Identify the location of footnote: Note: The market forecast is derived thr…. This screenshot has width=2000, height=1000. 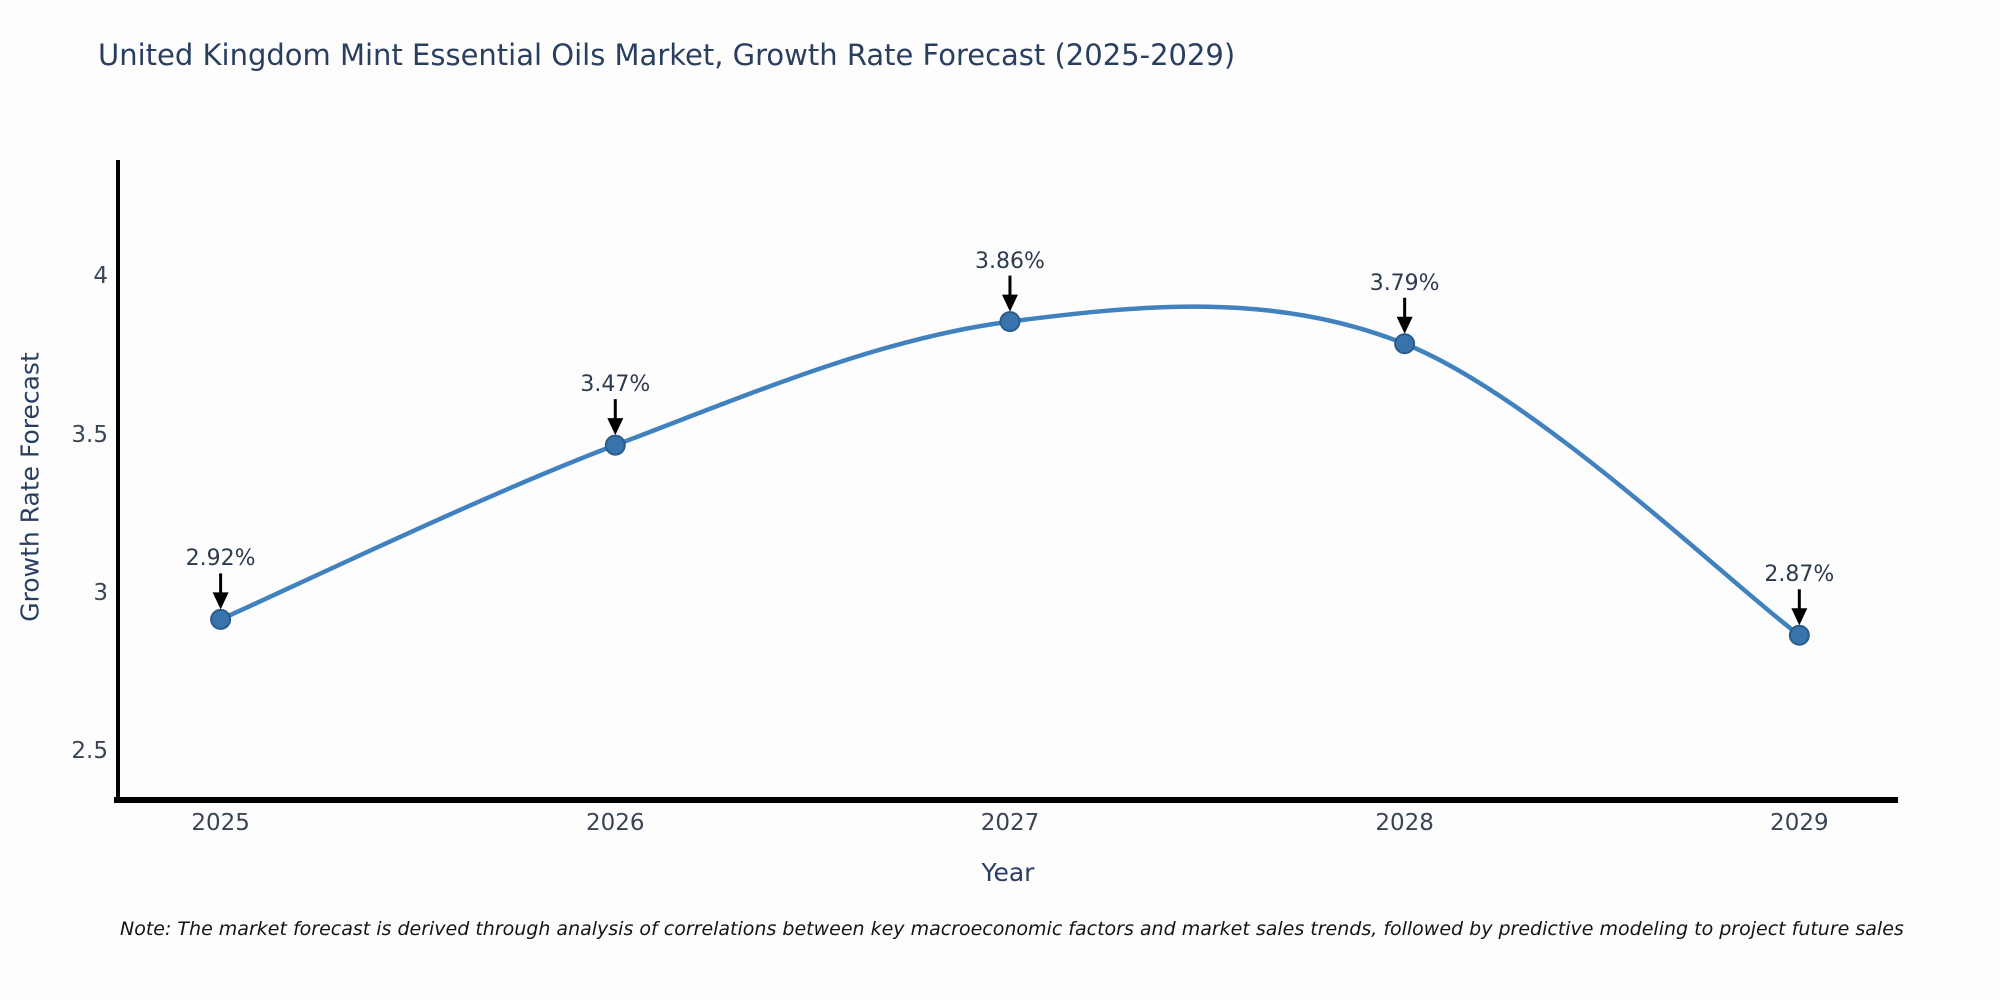
(1012, 929).